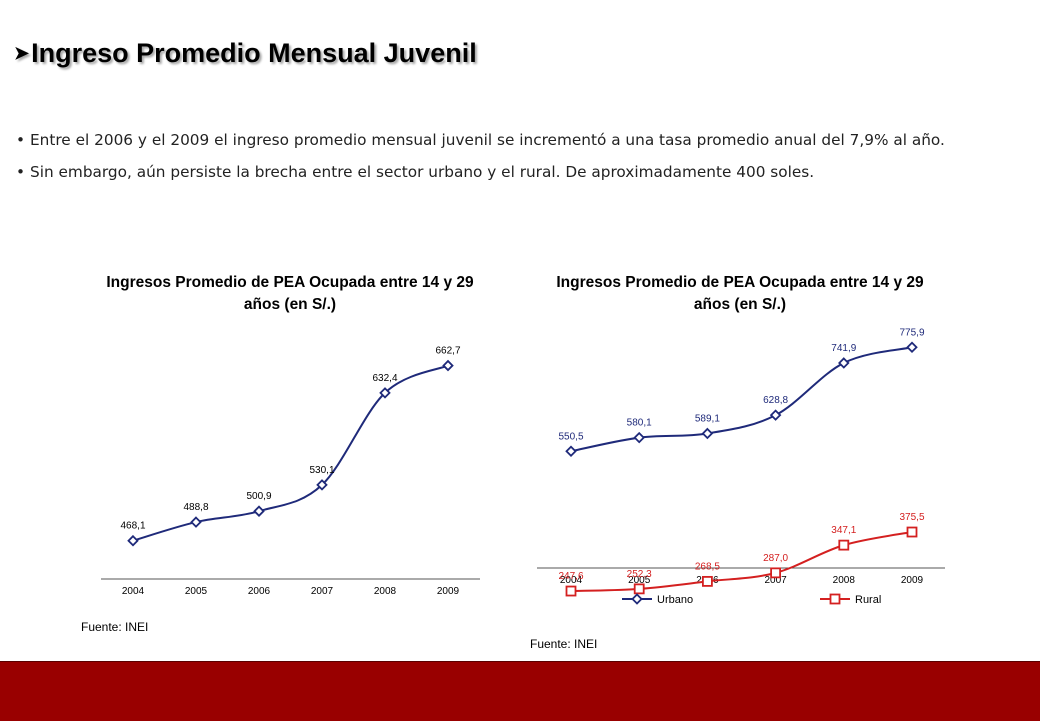 This screenshot has height=721, width=1040. I want to click on legend-item: Rural, so click(850, 599).